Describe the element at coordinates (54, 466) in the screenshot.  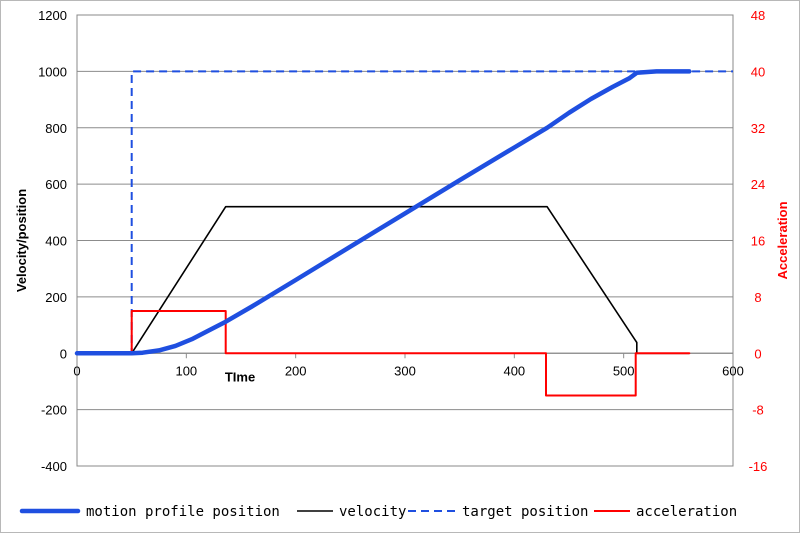
I see `y-left-tick-label: -400` at that location.